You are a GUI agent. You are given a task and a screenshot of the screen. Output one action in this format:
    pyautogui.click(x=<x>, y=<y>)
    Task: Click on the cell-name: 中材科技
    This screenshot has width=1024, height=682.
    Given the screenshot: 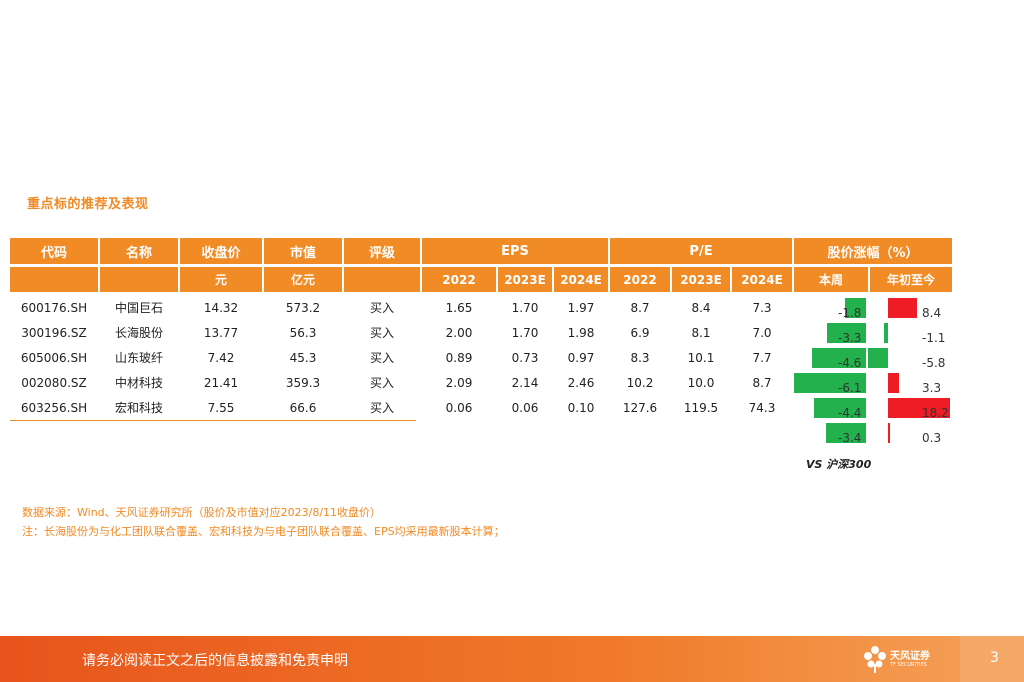 What is the action you would take?
    pyautogui.click(x=138, y=383)
    